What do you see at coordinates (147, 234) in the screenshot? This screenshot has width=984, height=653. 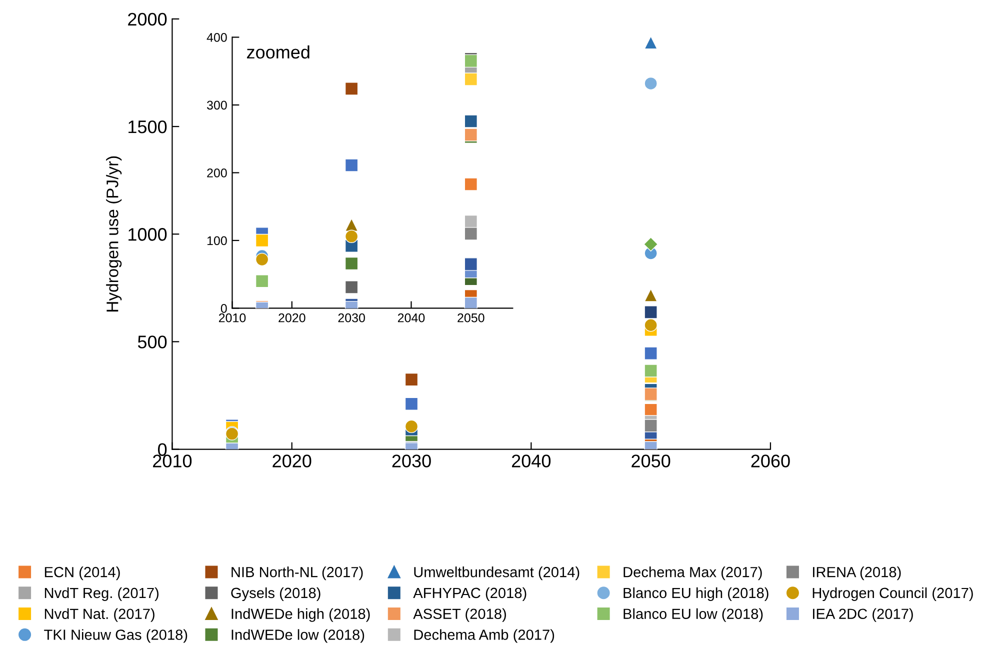 I see `y-tick-label: 1000` at bounding box center [147, 234].